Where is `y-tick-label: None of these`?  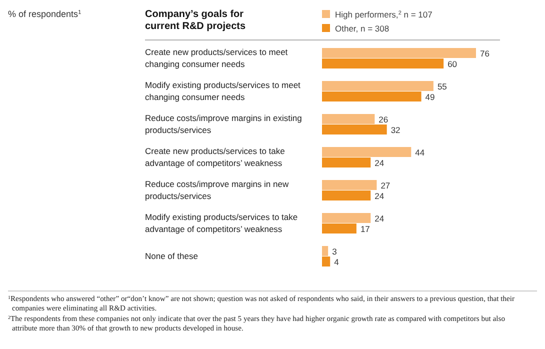 y-tick-label: None of these is located at coordinates (171, 256).